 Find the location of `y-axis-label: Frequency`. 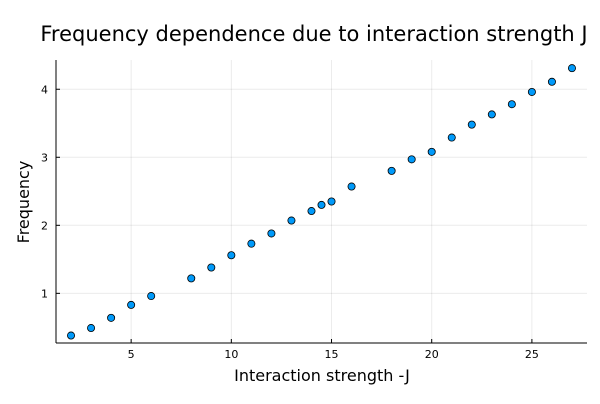

y-axis-label: Frequency is located at coordinates (23, 202).